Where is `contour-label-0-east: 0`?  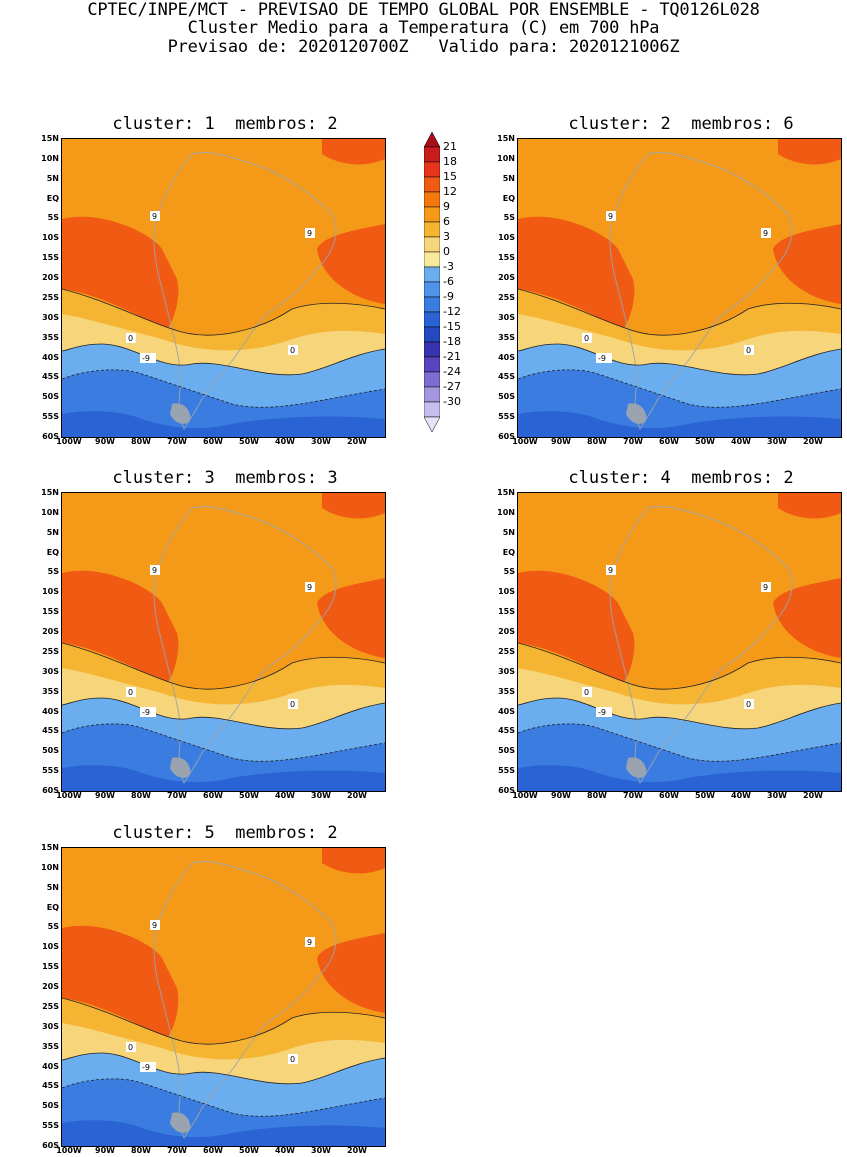 contour-label-0-east: 0 is located at coordinates (749, 350).